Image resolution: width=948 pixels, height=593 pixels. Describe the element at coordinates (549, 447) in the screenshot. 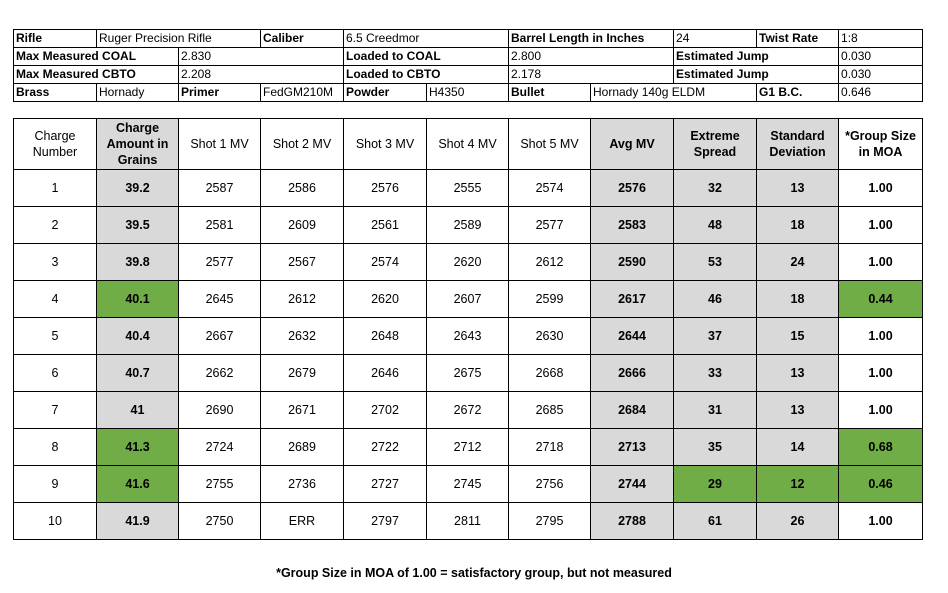

I see `table-cell: 2718` at that location.